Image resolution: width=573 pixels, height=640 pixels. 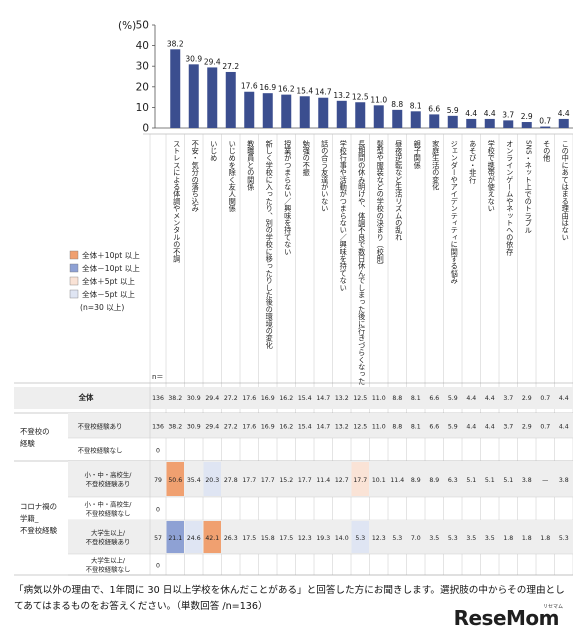 I want to click on category-label: いじめ, so click(x=214, y=151).